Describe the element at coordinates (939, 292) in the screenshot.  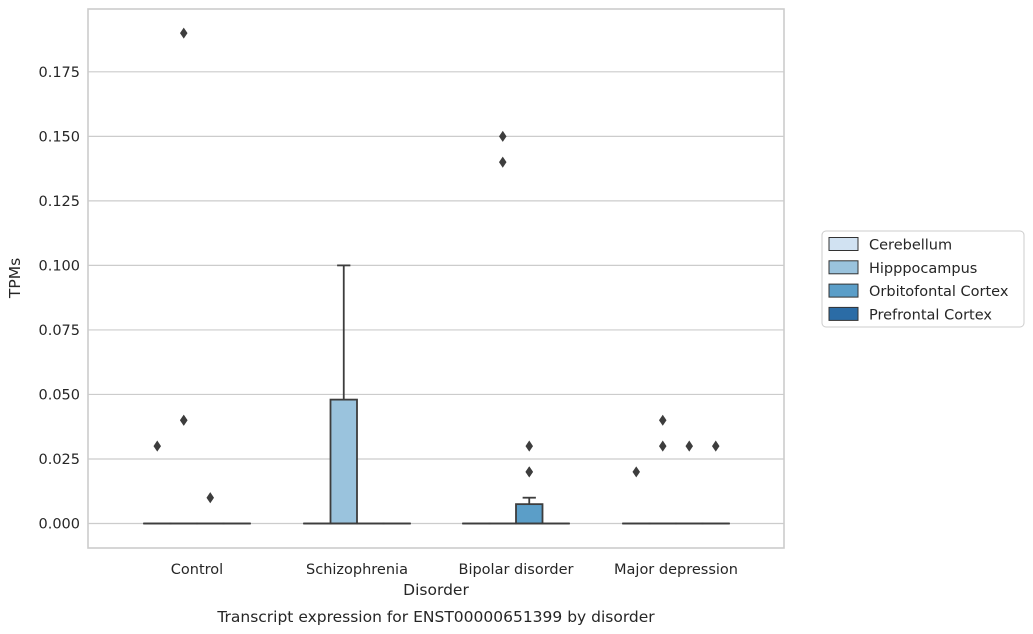
I see `legend-label: Orbitofontal Cortex` at that location.